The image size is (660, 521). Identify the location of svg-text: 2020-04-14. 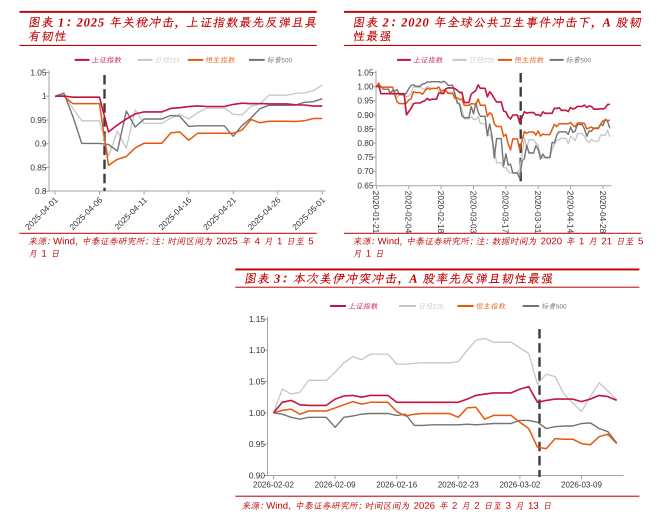
(570, 212).